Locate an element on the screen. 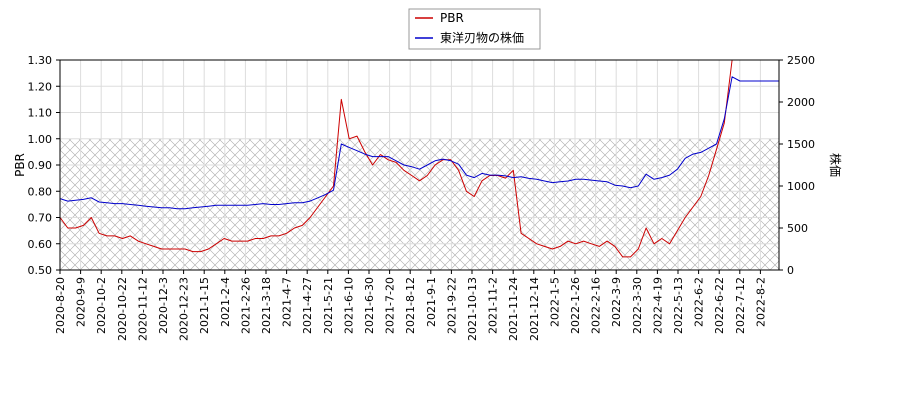 Image resolution: width=900 pixels, height=400 pixels. x-tick-label: 2022-7-12 is located at coordinates (740, 305).